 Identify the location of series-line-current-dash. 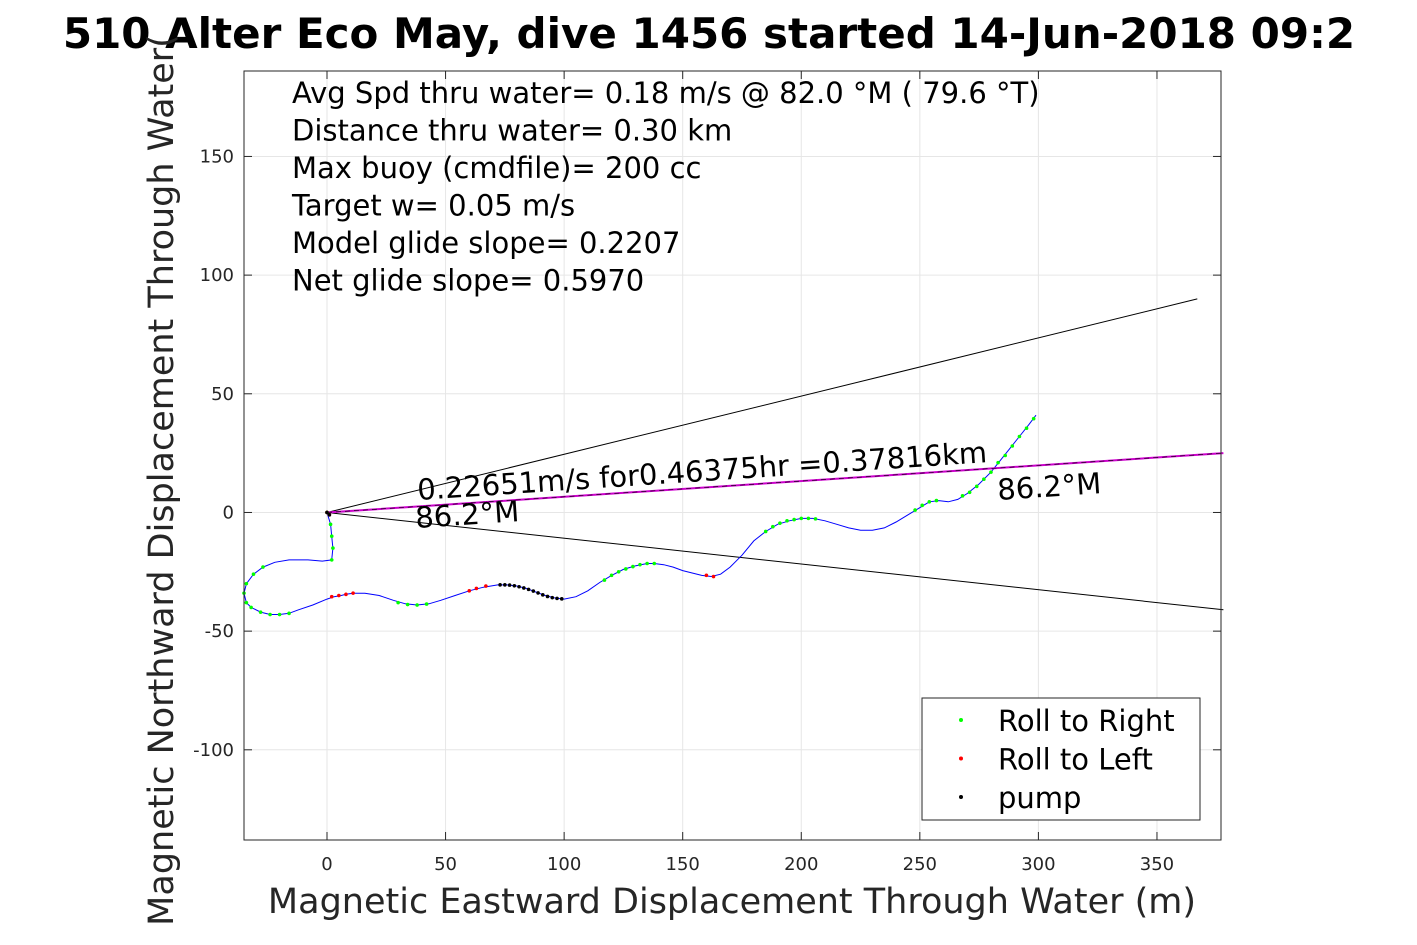
(775, 482).